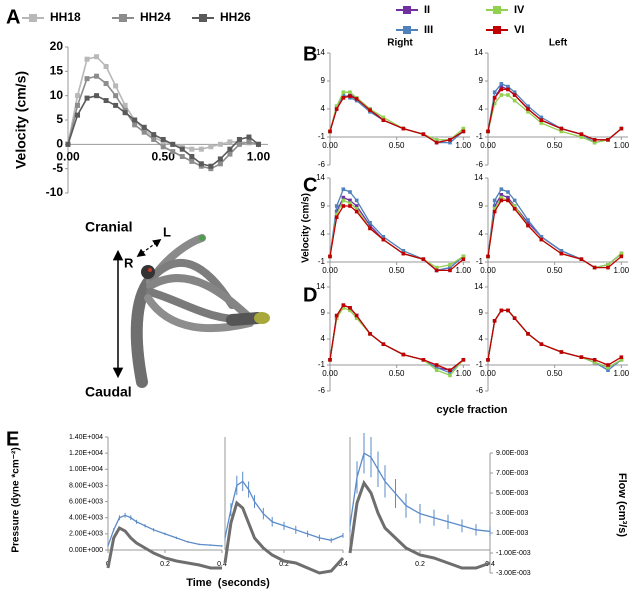 Image resolution: width=633 pixels, height=593 pixels. What do you see at coordinates (57, 46) in the screenshot?
I see `y-tick-label: 20` at bounding box center [57, 46].